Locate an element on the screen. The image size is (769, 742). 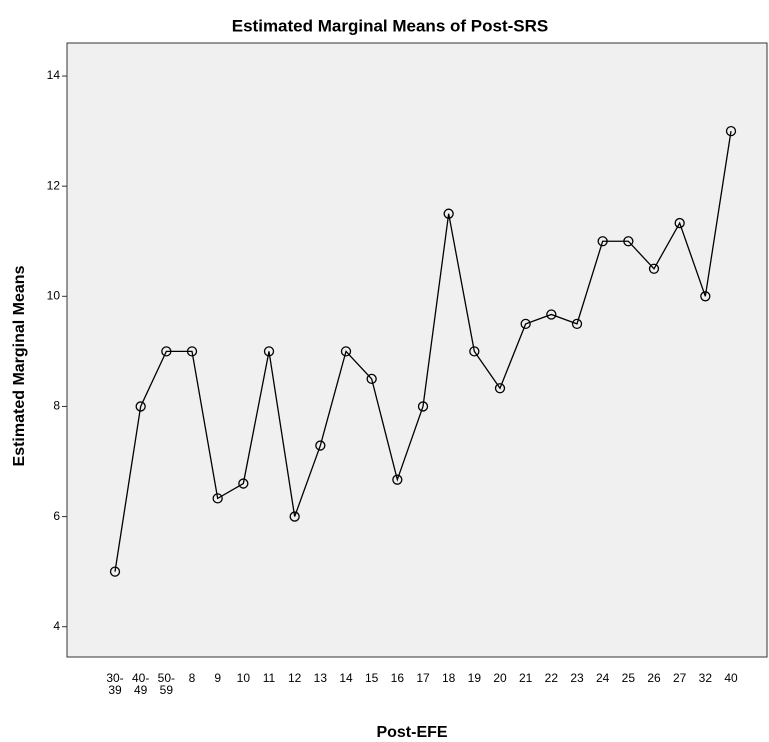
x-tick-label: 40 is located at coordinates (731, 678).